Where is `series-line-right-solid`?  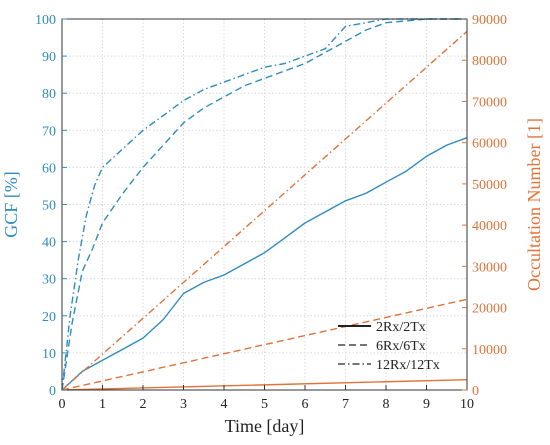
series-line-right-solid is located at coordinates (264, 385).